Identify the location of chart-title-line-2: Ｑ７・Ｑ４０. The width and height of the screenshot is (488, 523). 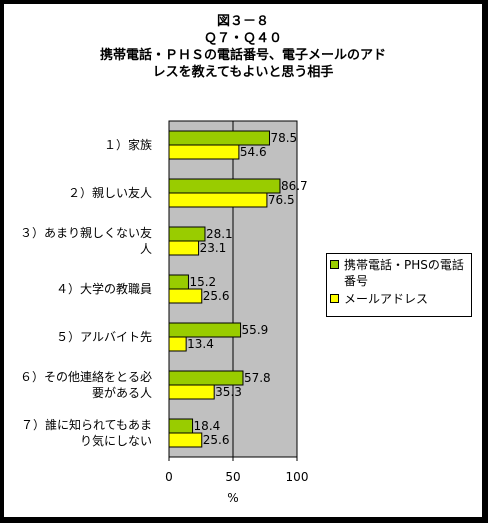
(242, 38).